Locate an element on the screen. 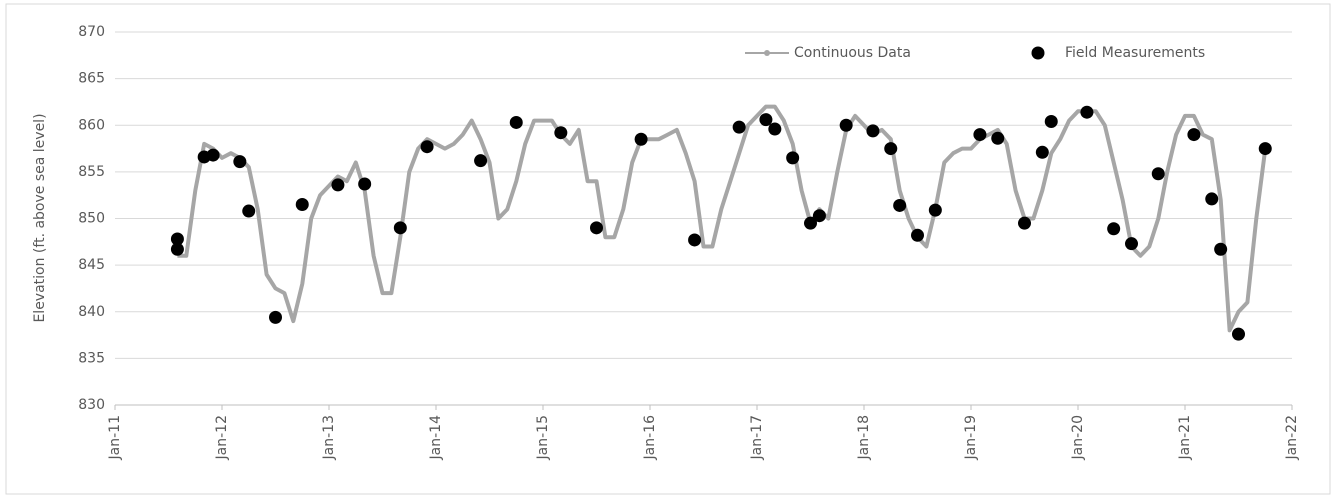 This screenshot has height=500, width=1338. legend-label: Field Measurements is located at coordinates (1135, 53).